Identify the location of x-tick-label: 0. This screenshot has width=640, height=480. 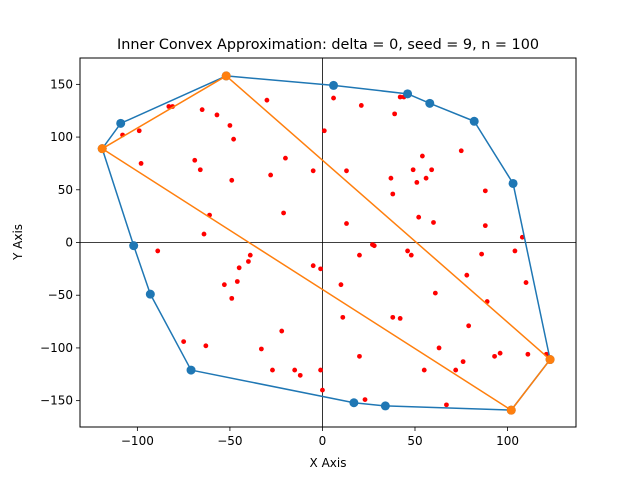
(323, 441).